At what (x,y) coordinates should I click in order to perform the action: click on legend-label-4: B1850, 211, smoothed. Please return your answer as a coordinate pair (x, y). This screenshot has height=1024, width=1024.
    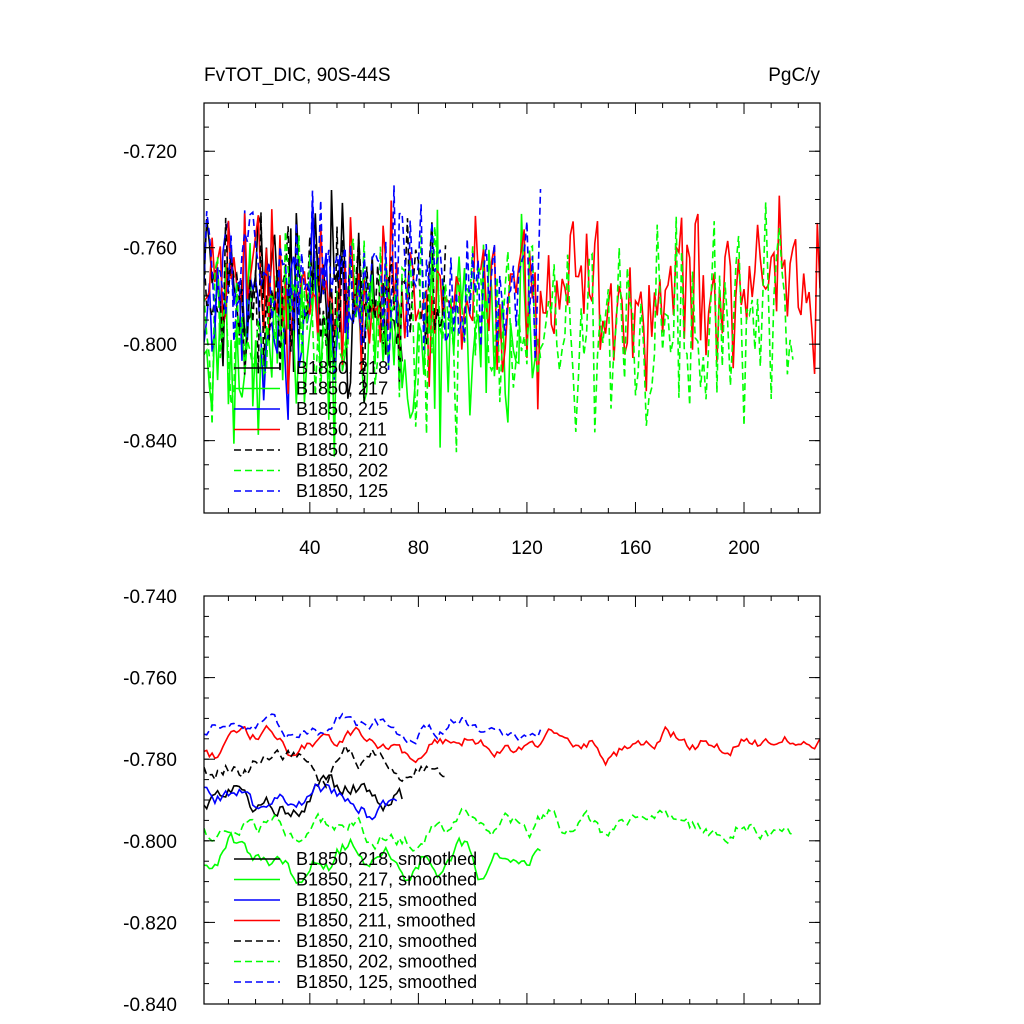
    Looking at the image, I should click on (386, 921).